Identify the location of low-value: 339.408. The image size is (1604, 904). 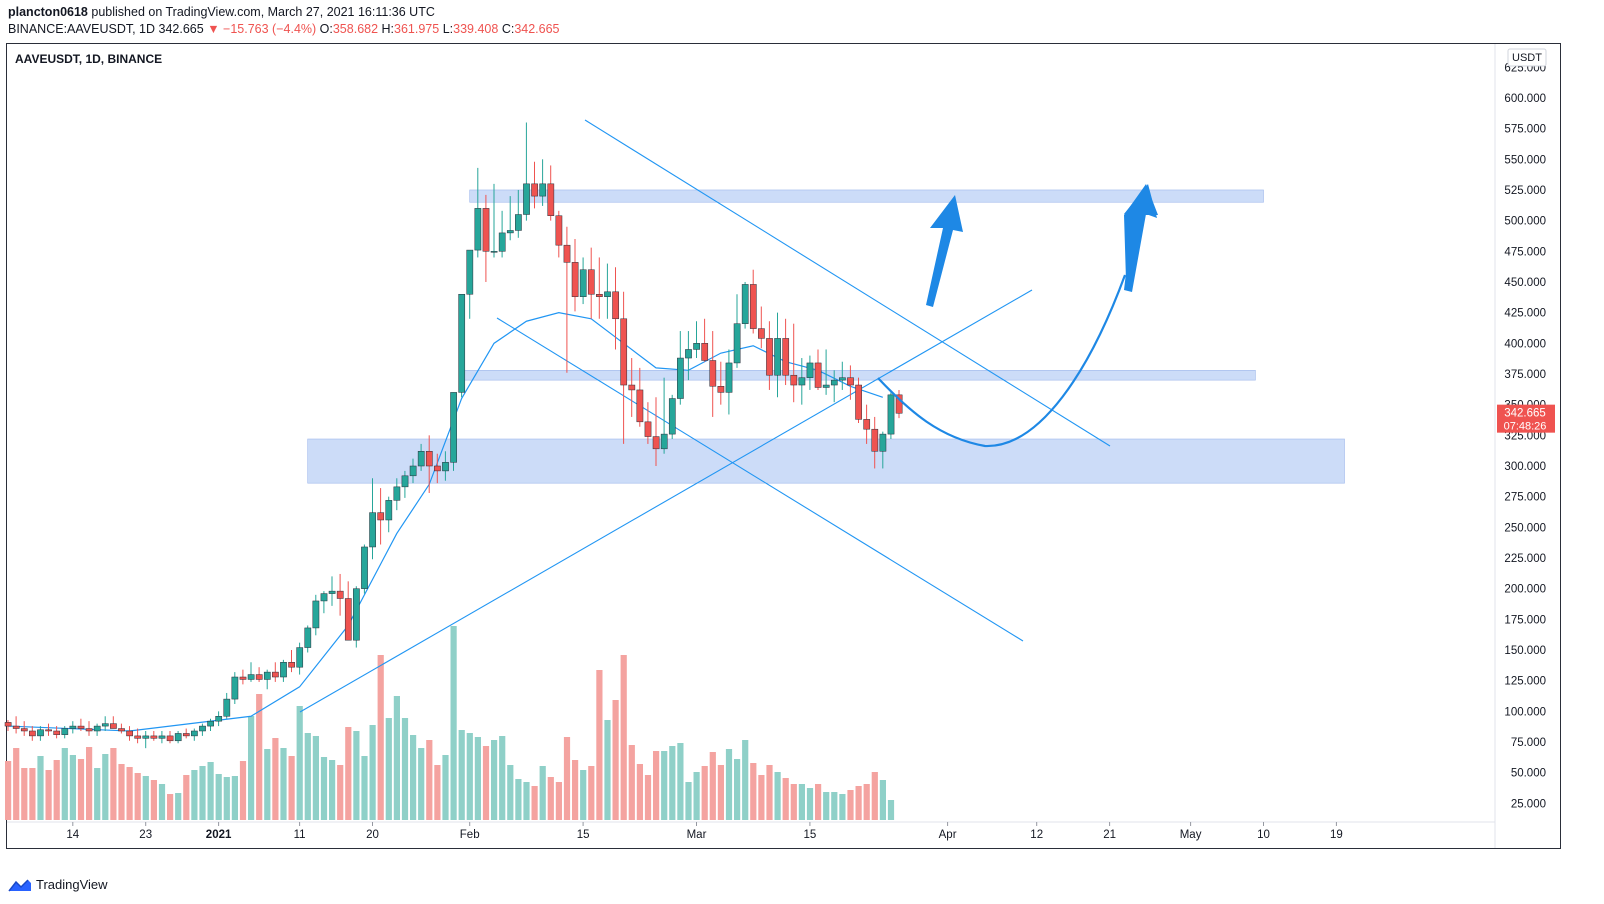
(476, 29).